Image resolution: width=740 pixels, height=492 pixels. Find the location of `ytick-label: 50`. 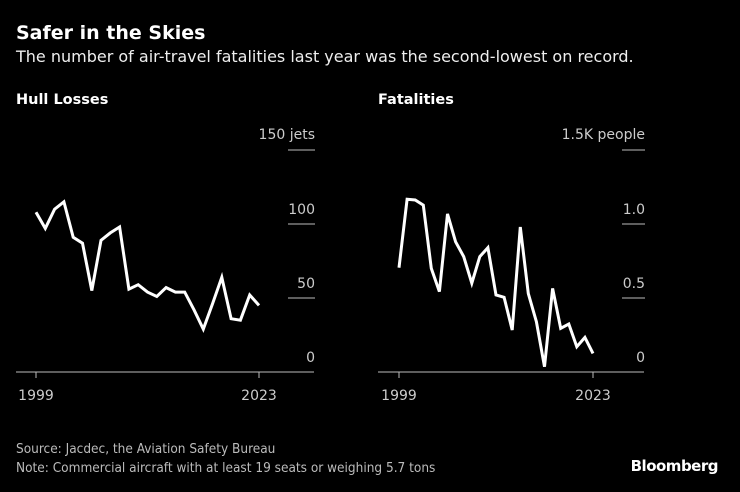

ytick-label: 50 is located at coordinates (306, 284).